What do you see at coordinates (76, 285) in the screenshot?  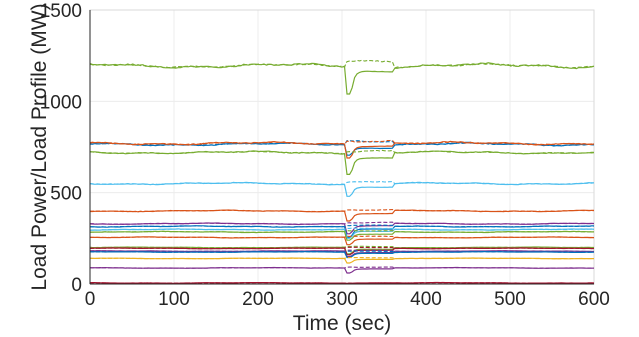 I see `y-tick-label: 0` at bounding box center [76, 285].